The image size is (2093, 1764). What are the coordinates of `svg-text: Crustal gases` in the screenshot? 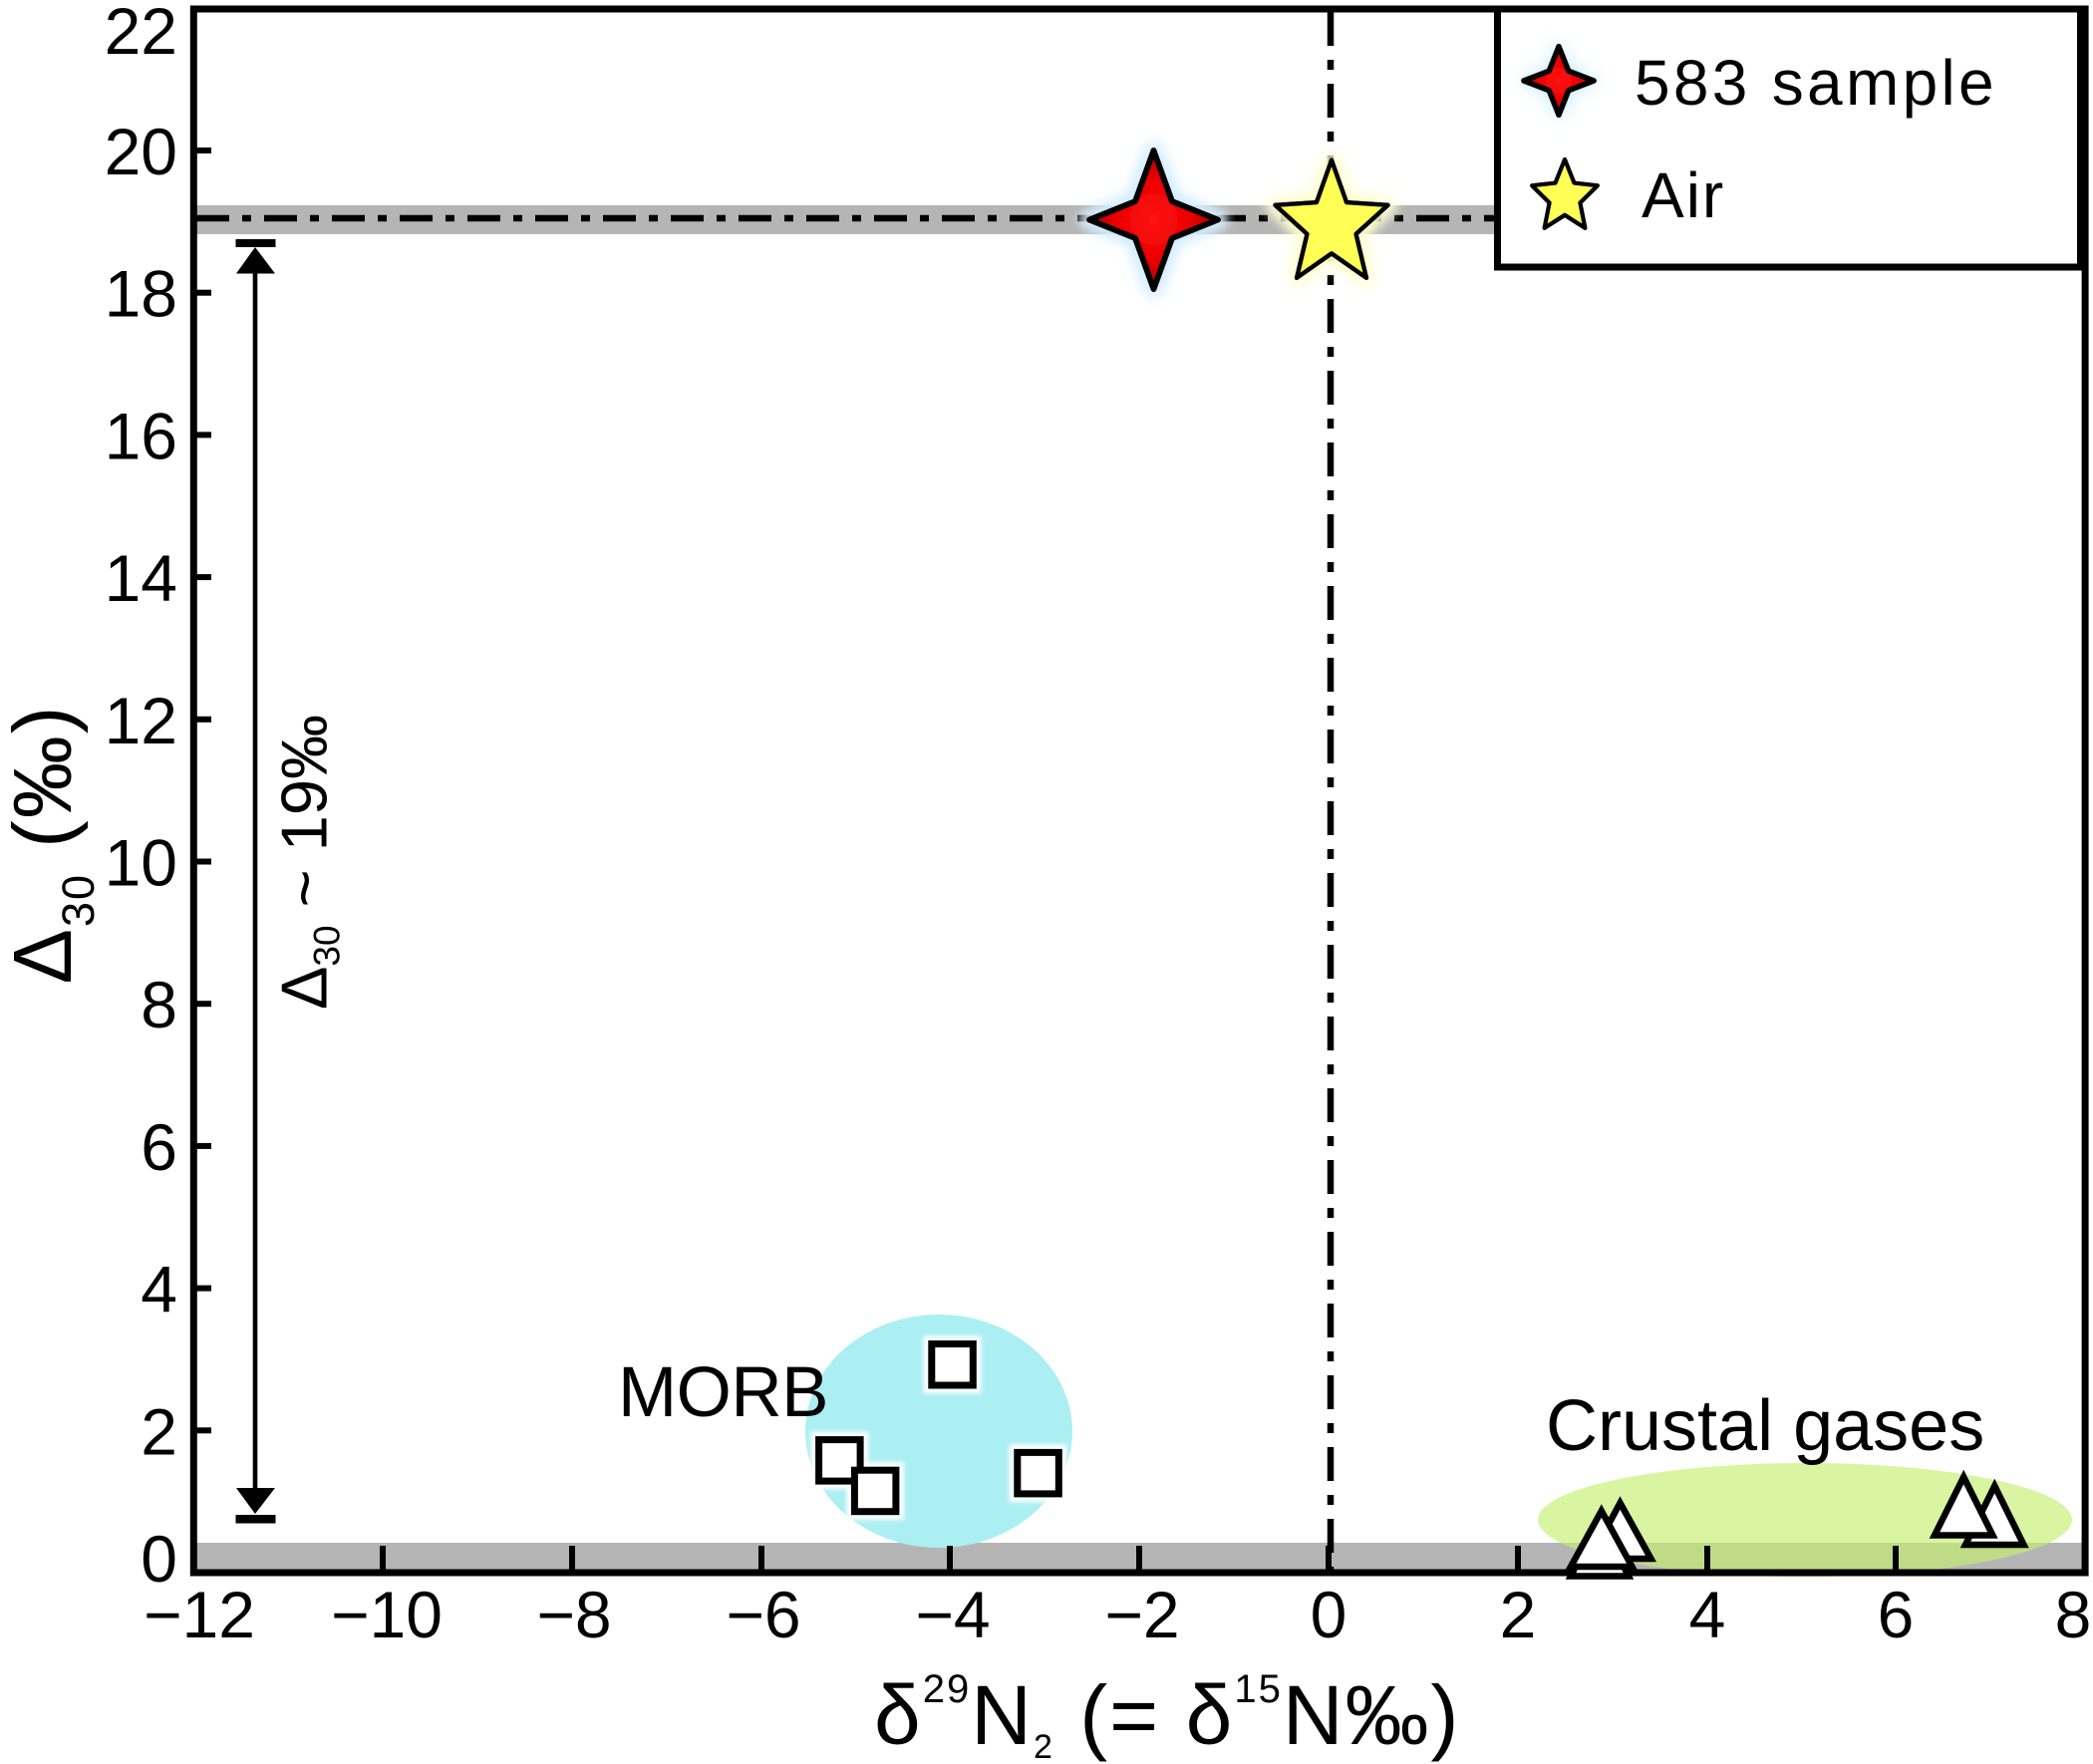 It's located at (1765, 1426).